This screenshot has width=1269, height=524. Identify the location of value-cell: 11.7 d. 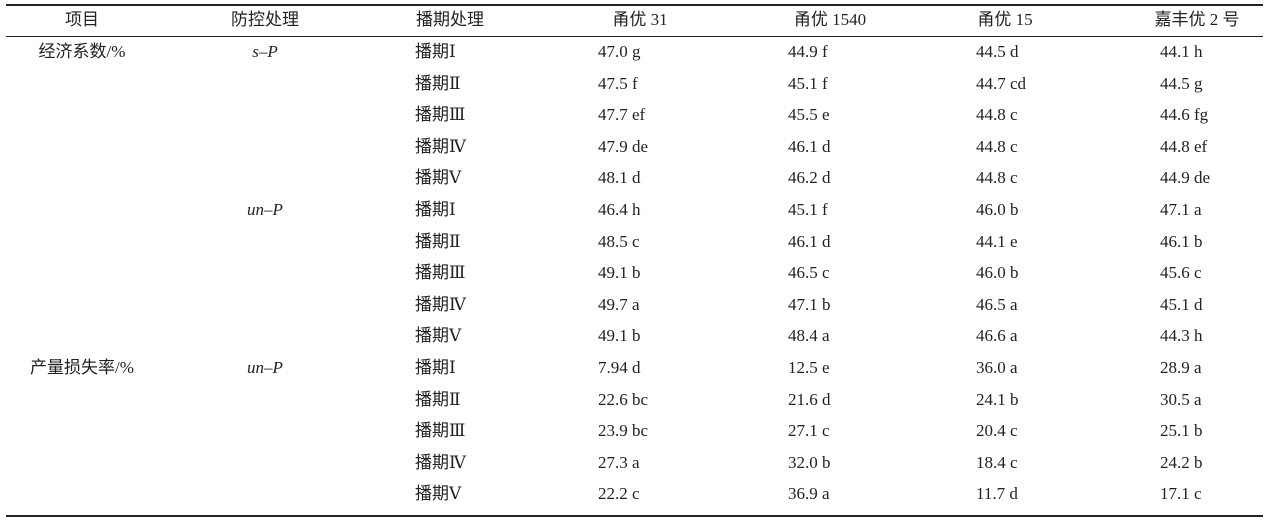
(997, 494).